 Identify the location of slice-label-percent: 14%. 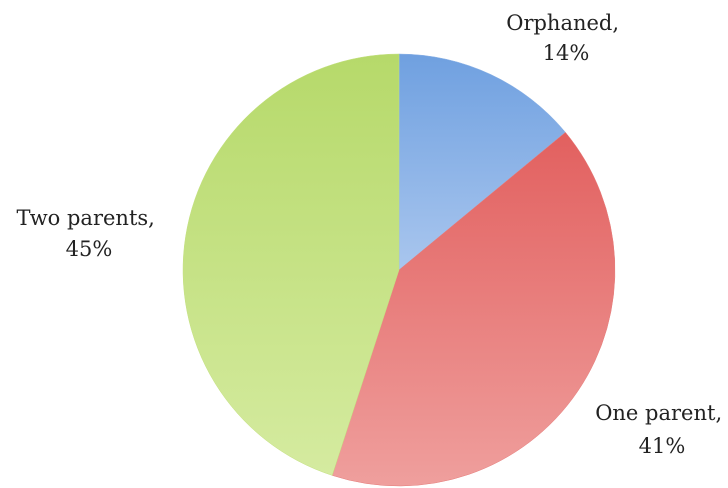
(566, 53).